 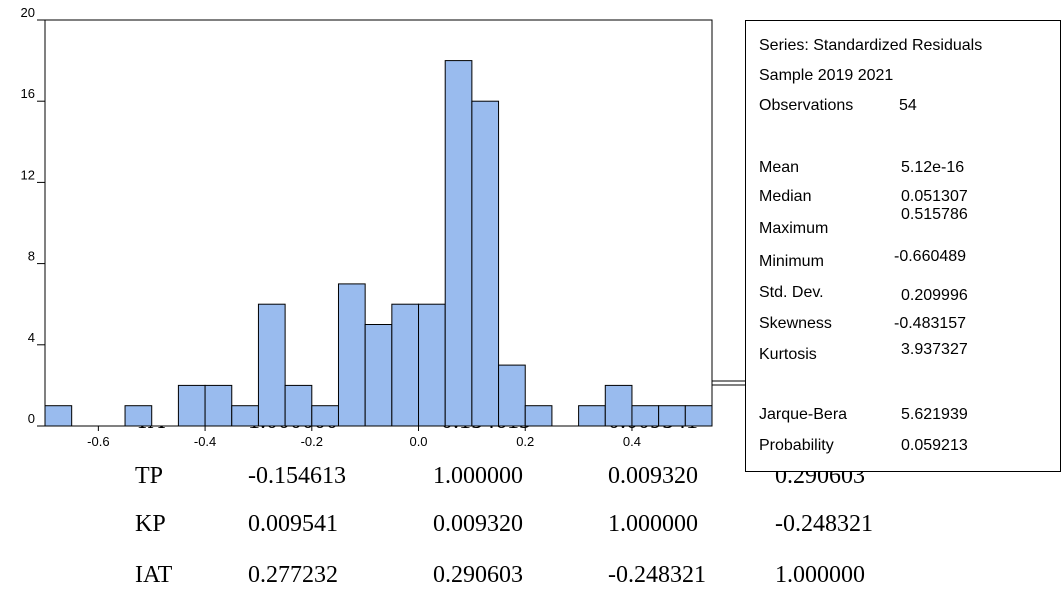 What do you see at coordinates (796, 445) in the screenshot?
I see `stat-label-probability: Probability` at bounding box center [796, 445].